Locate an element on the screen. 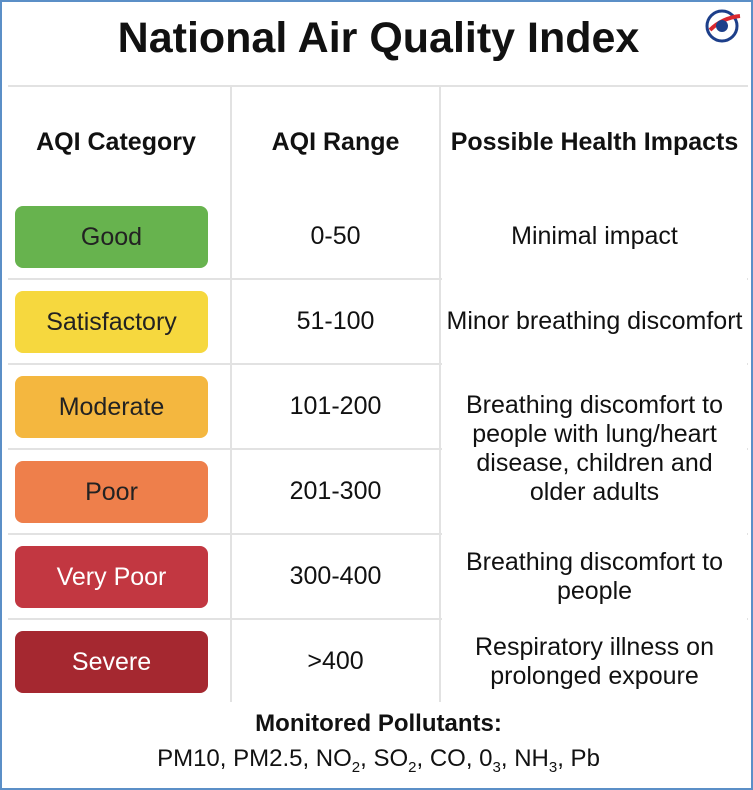 This screenshot has width=753, height=790. category-badge: Very Poor is located at coordinates (111, 577).